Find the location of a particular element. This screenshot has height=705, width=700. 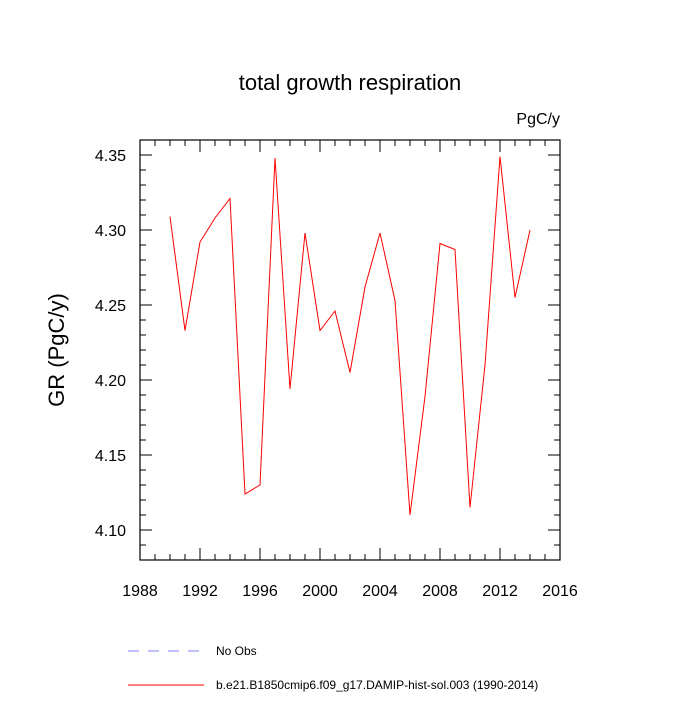

x-tick-label: 2008 is located at coordinates (440, 591).